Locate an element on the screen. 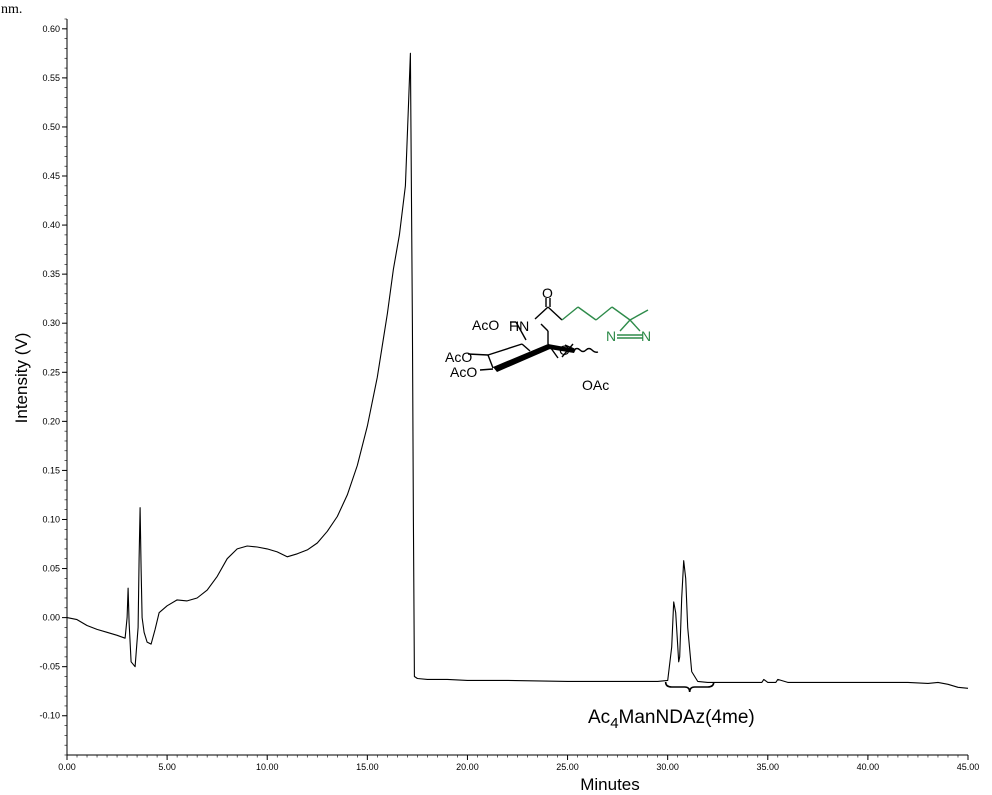 Image resolution: width=992 pixels, height=795 pixels. x-tick-label: 45.00 is located at coordinates (968, 767).